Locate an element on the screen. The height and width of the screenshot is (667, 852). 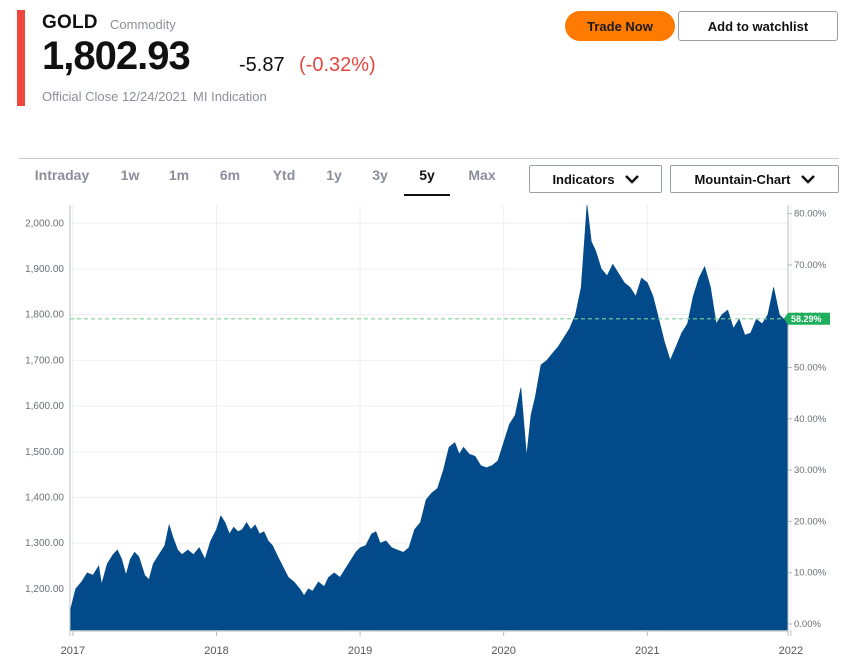
y-right-tick-label: 20.00% is located at coordinates (810, 521).